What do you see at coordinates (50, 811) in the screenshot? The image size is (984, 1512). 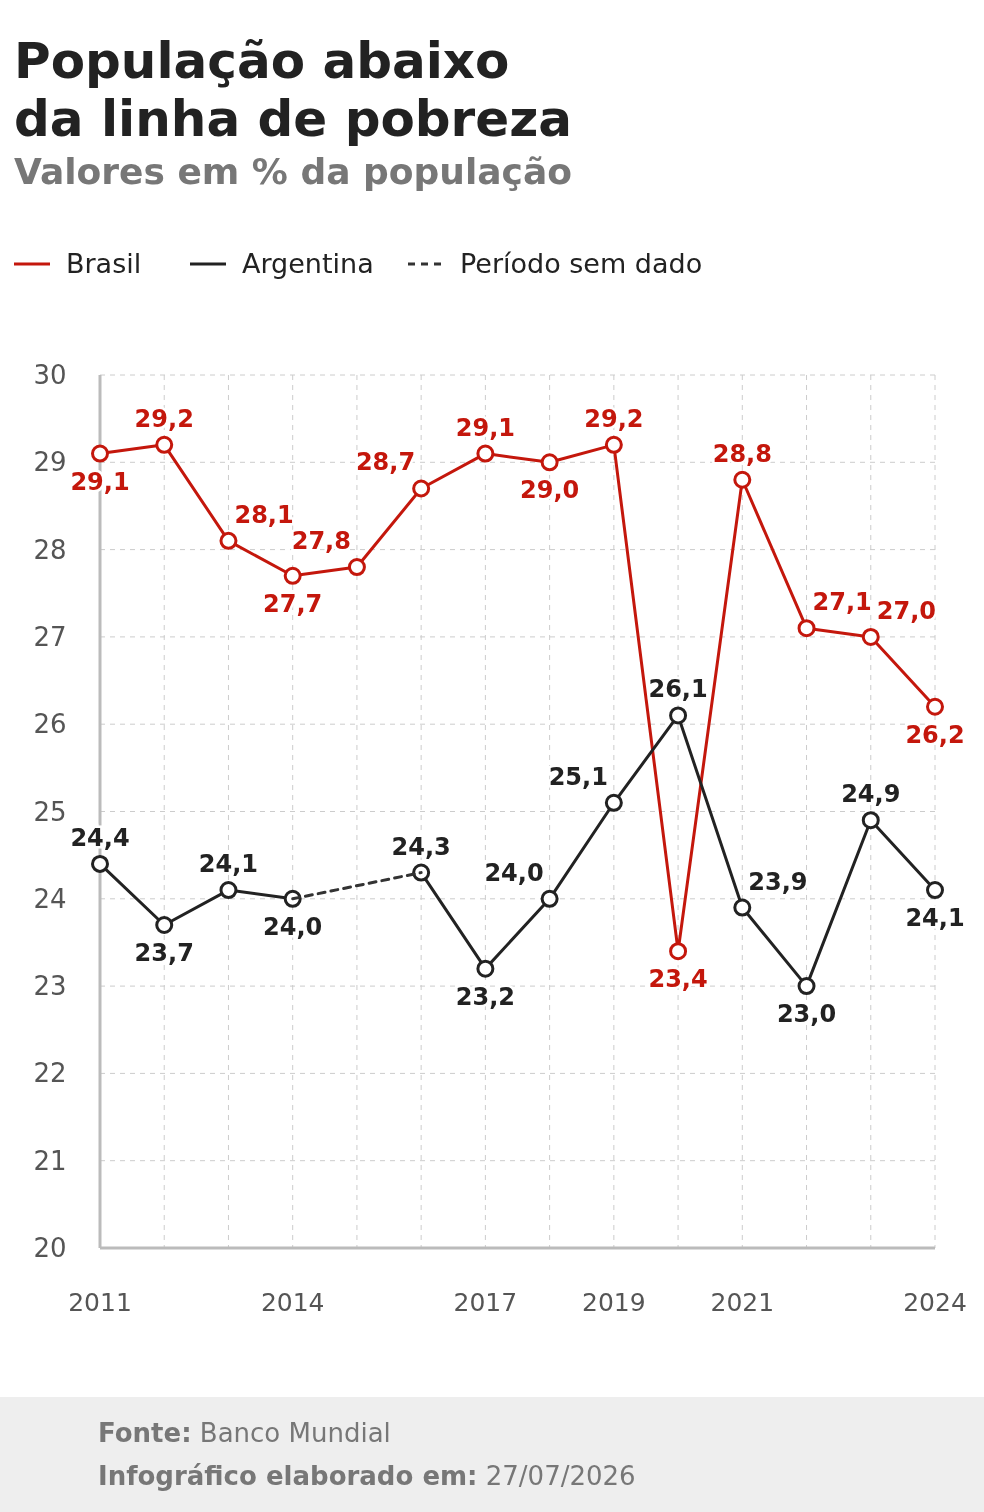 I see `y-tick-label: 25` at bounding box center [50, 811].